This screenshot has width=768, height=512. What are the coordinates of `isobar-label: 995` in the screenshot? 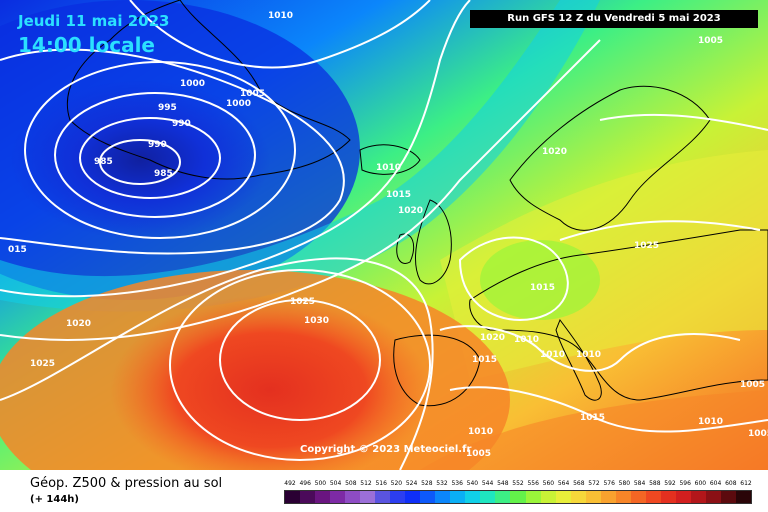 It's located at (167, 108).